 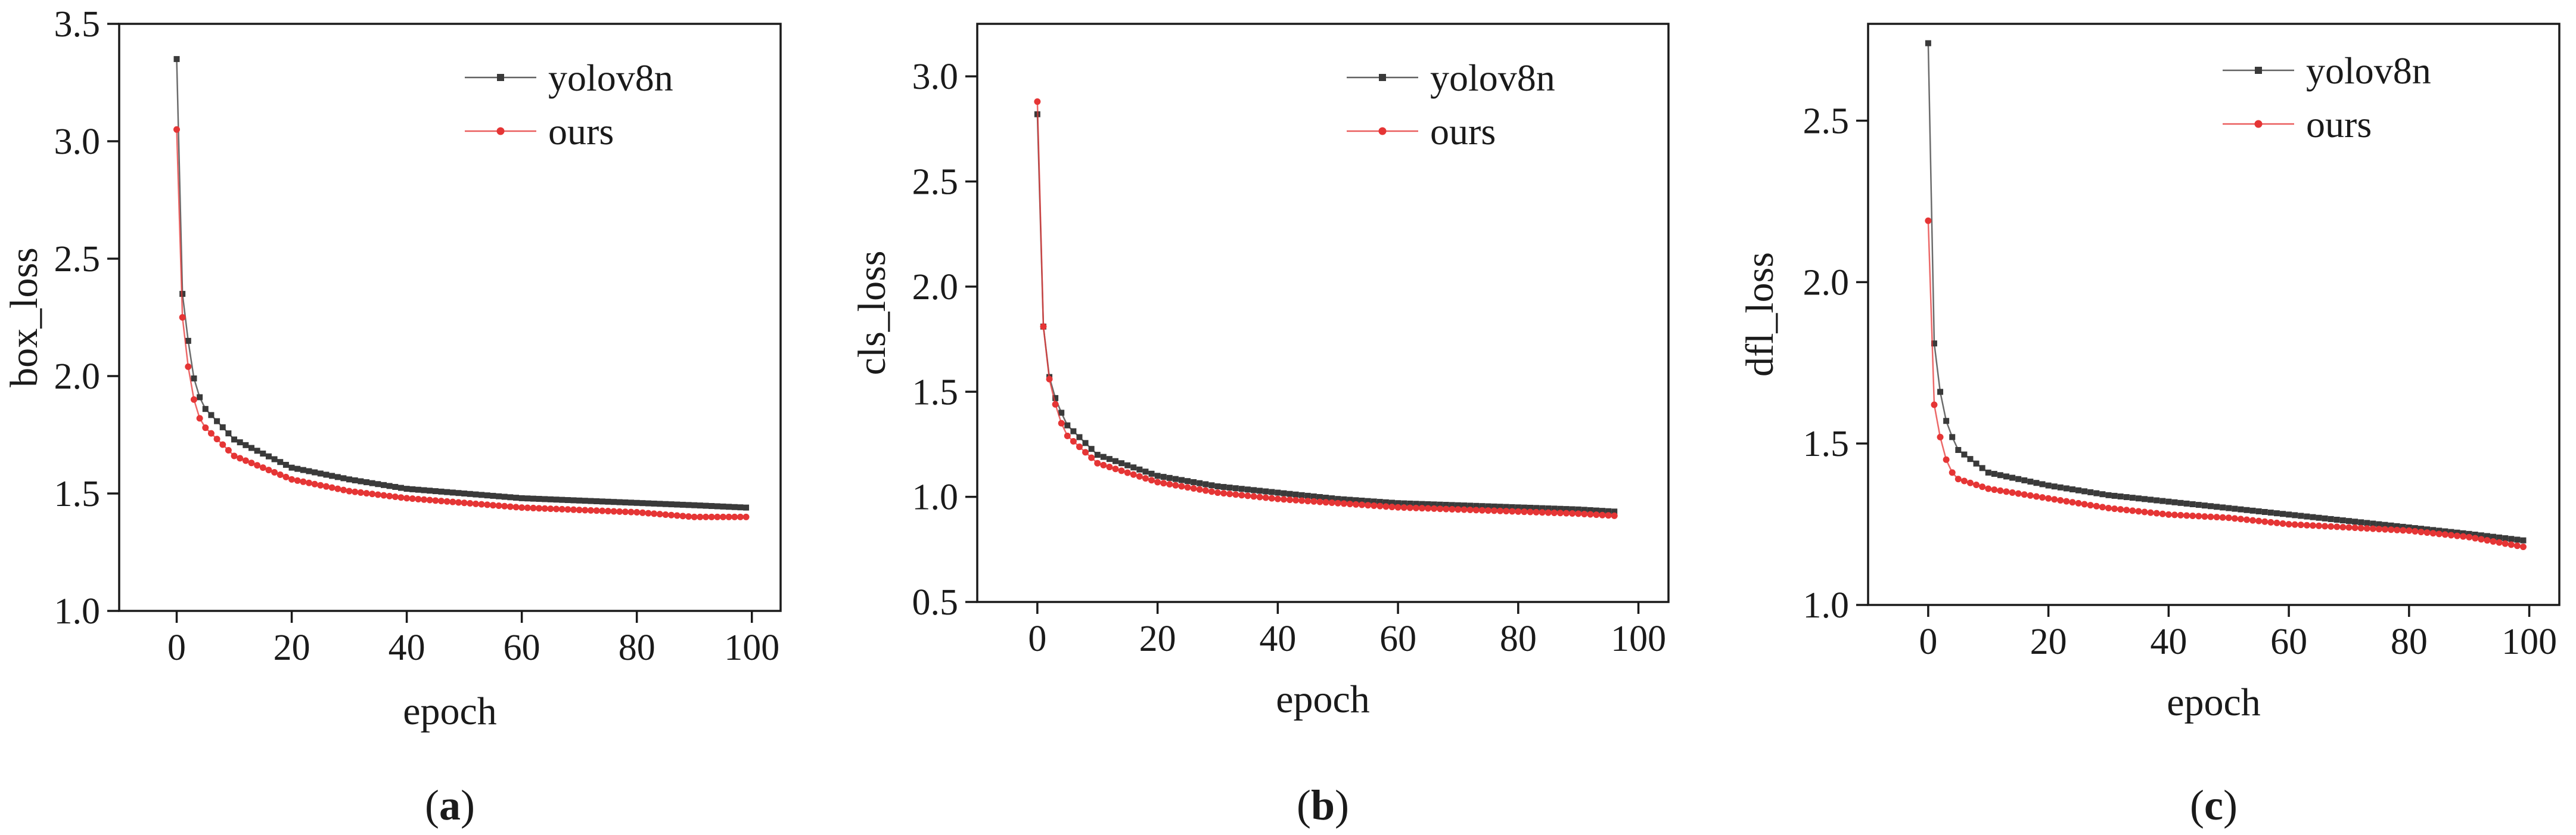 What do you see at coordinates (1325, 313) in the screenshot?
I see `series-line-yolov8n` at bounding box center [1325, 313].